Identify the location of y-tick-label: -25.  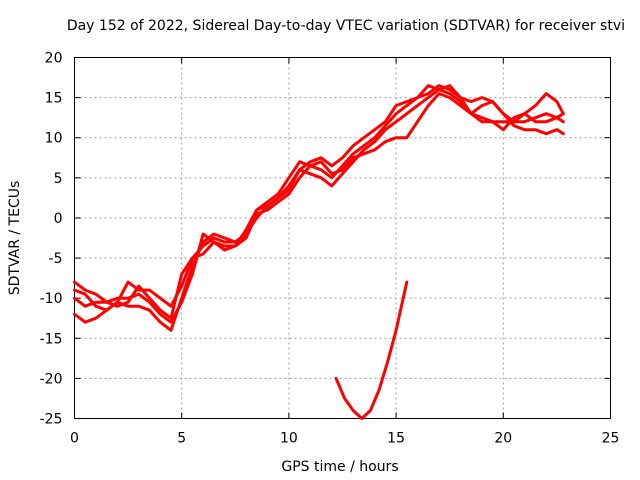
(51, 420).